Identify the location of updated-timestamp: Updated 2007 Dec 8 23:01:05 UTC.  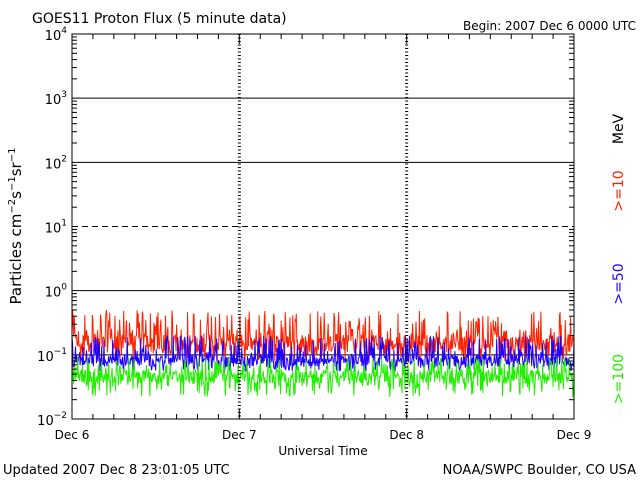
(116, 470).